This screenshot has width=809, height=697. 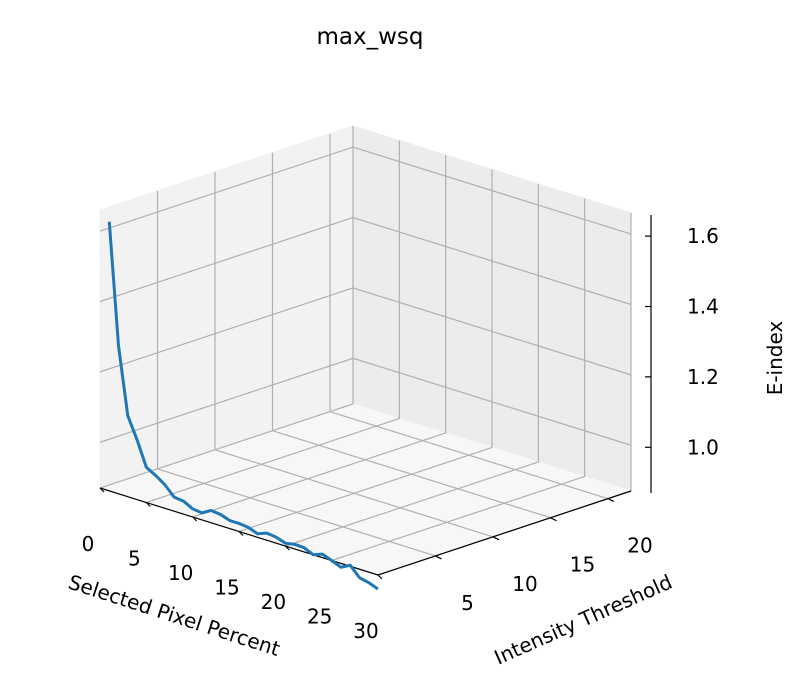 I want to click on x-tick-label: 0, so click(x=88, y=544).